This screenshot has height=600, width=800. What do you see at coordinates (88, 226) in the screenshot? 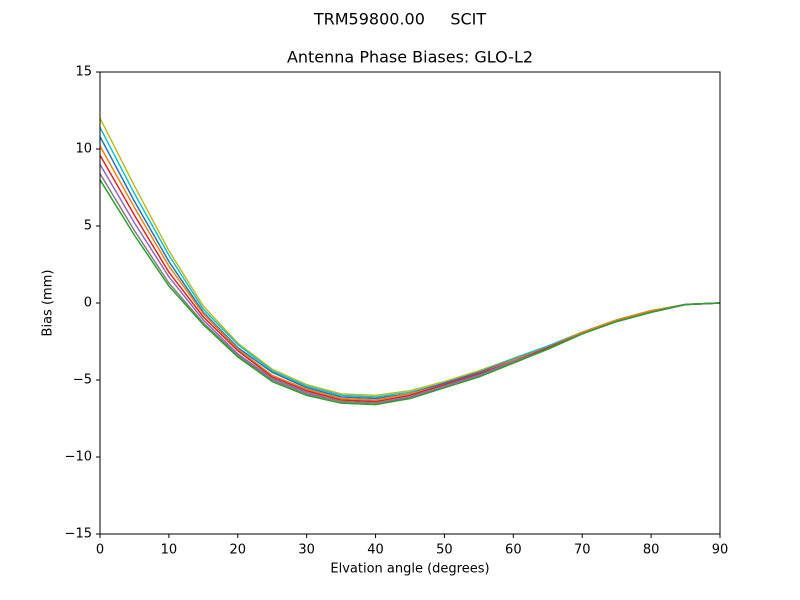
I see `y-tick-label: 5` at bounding box center [88, 226].